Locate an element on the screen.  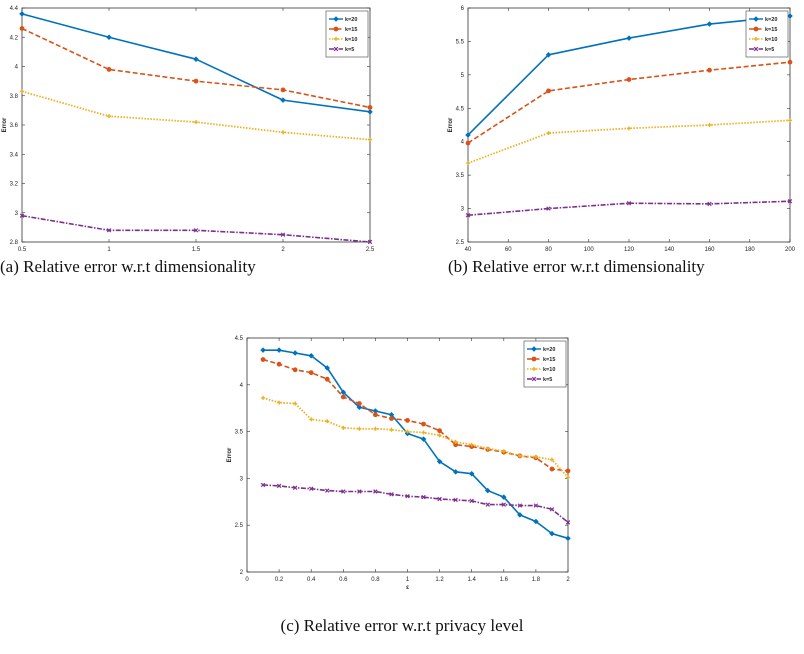
legend-label: k=5 is located at coordinates (349, 50).